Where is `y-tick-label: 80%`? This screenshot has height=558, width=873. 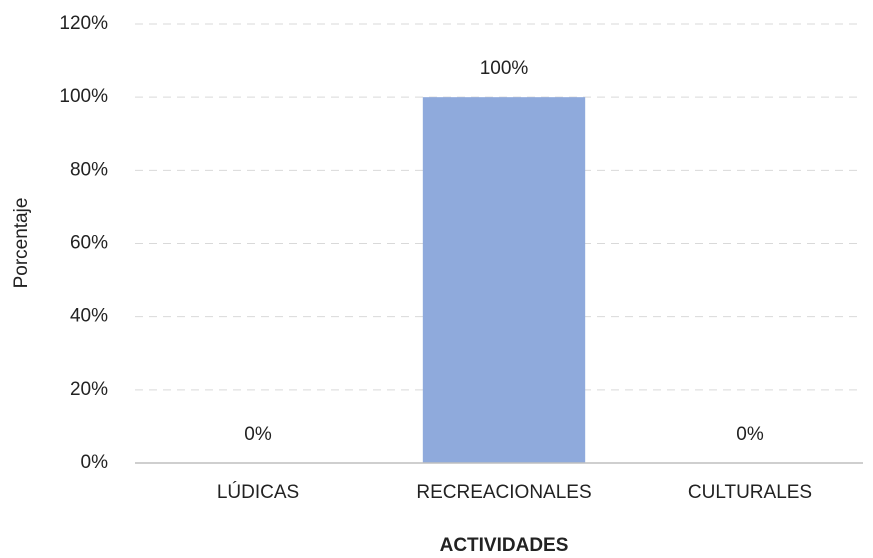
y-tick-label: 80% is located at coordinates (89, 169).